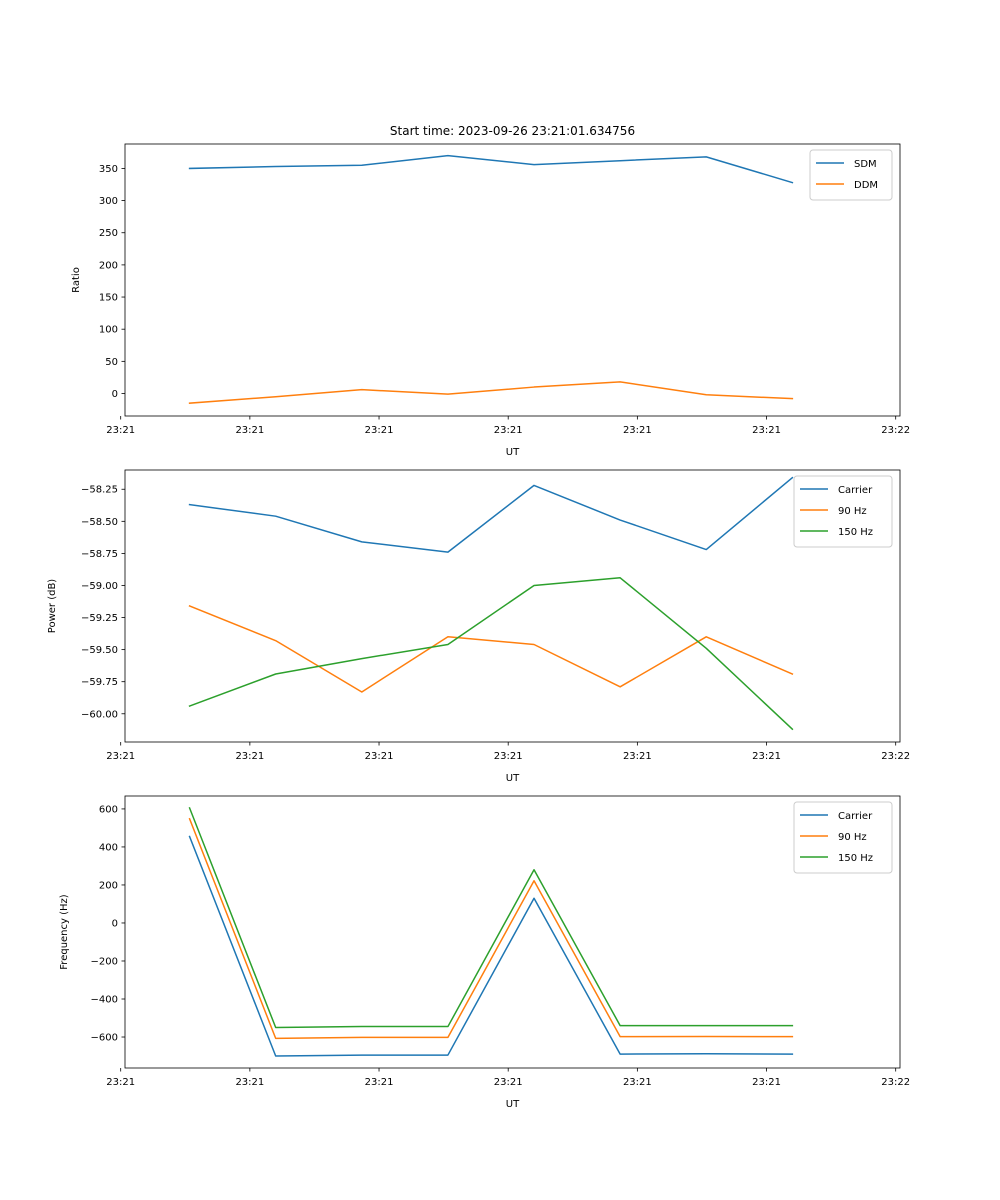  What do you see at coordinates (108, 298) in the screenshot?
I see `y-tick-label: 150` at bounding box center [108, 298].